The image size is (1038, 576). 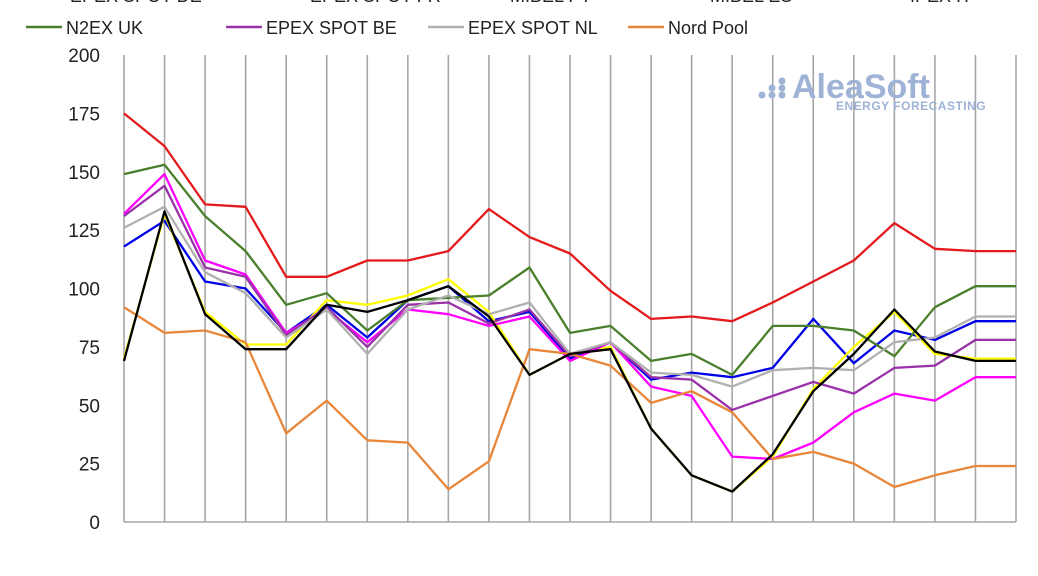 What do you see at coordinates (861, 87) in the screenshot?
I see `logo-main-text: AleaSoft` at bounding box center [861, 87].